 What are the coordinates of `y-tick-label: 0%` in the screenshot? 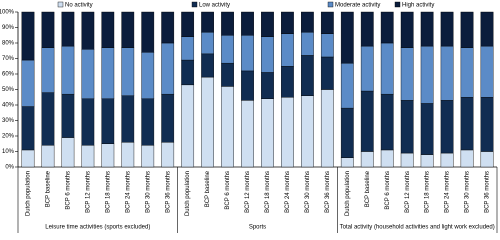 It's located at (9, 168).